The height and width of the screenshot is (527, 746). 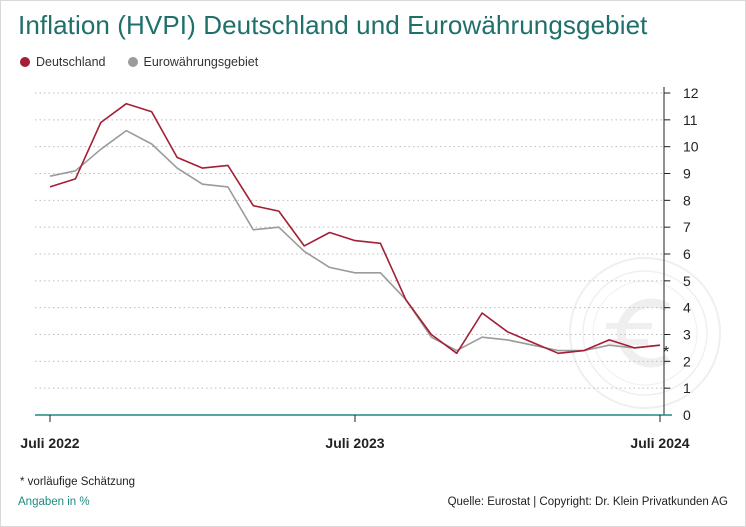 I want to click on y-tick-label: 11, so click(x=690, y=120).